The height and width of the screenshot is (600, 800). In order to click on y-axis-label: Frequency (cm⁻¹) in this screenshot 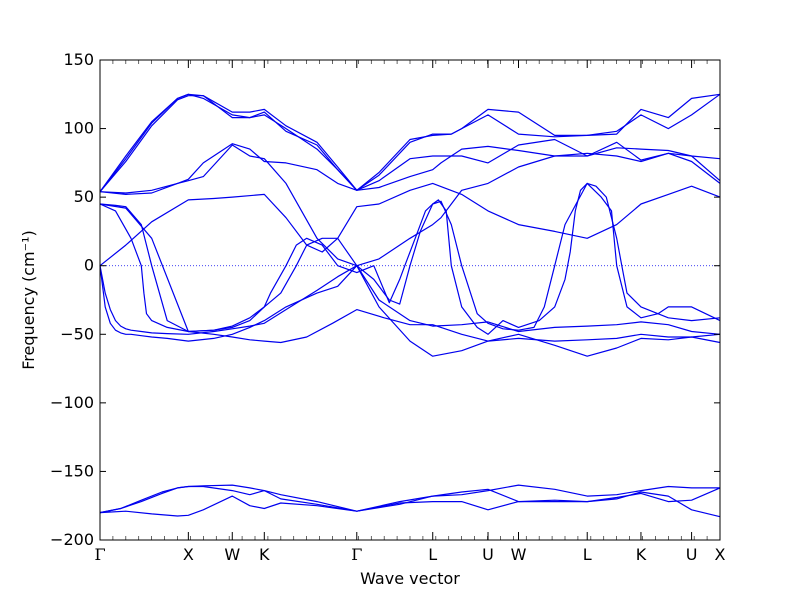, I will do `click(28, 299)`.